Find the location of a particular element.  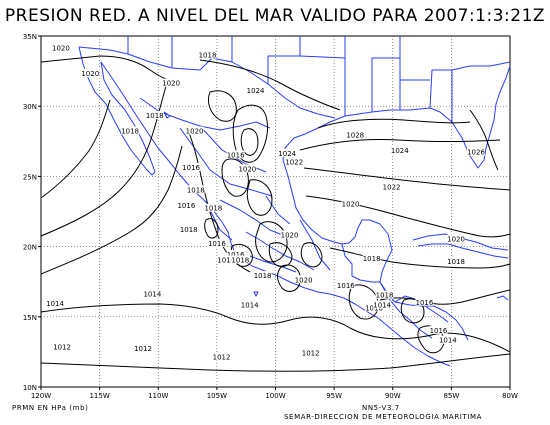

lat-tick-label: 15N is located at coordinates (30, 318).